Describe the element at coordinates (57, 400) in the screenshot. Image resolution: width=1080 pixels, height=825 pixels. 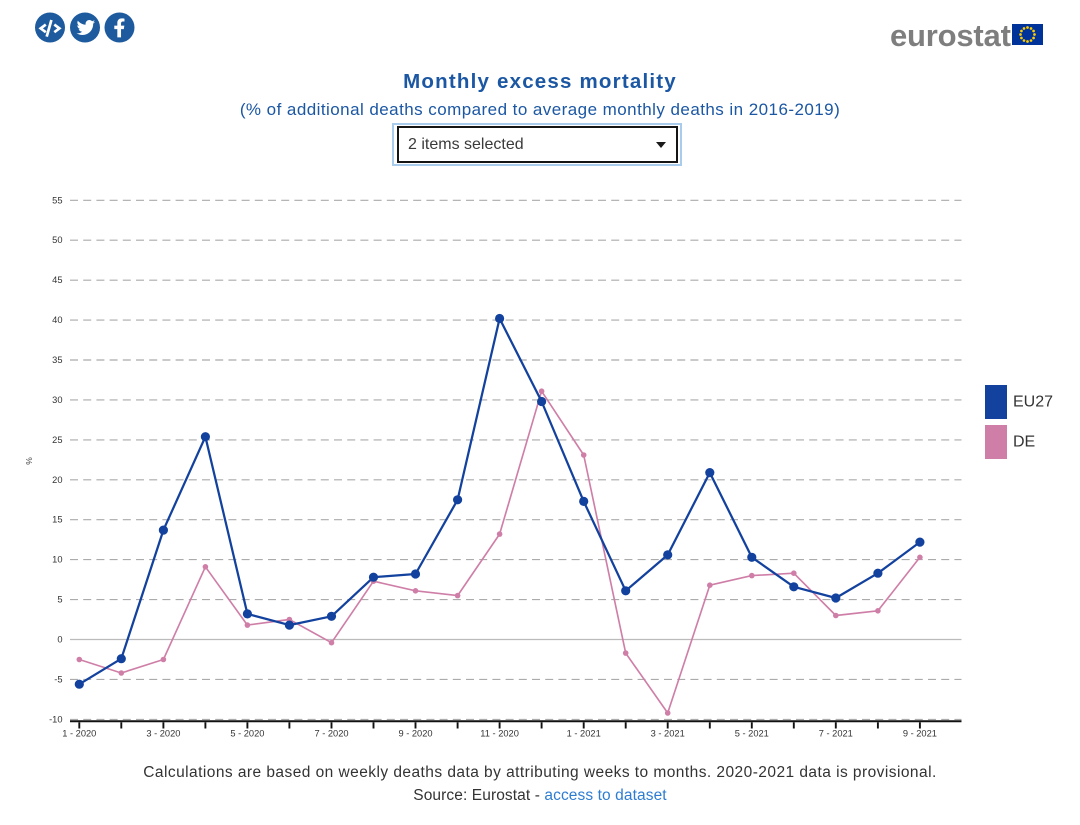
I see `svg-text: 30` at that location.